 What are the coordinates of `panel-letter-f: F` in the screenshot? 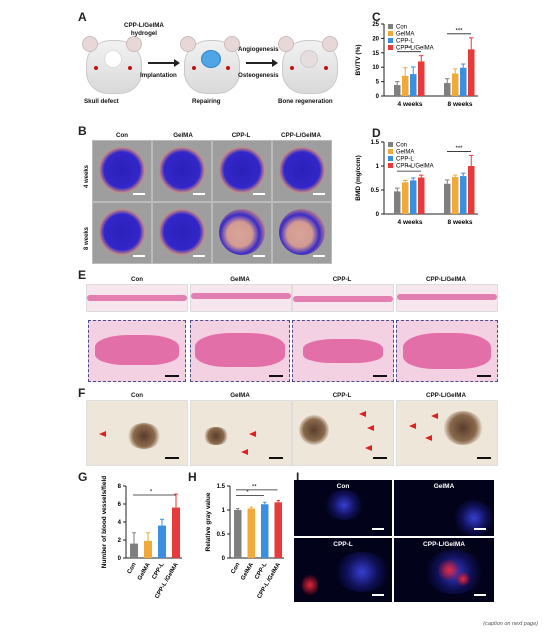 It's located at (82, 393).